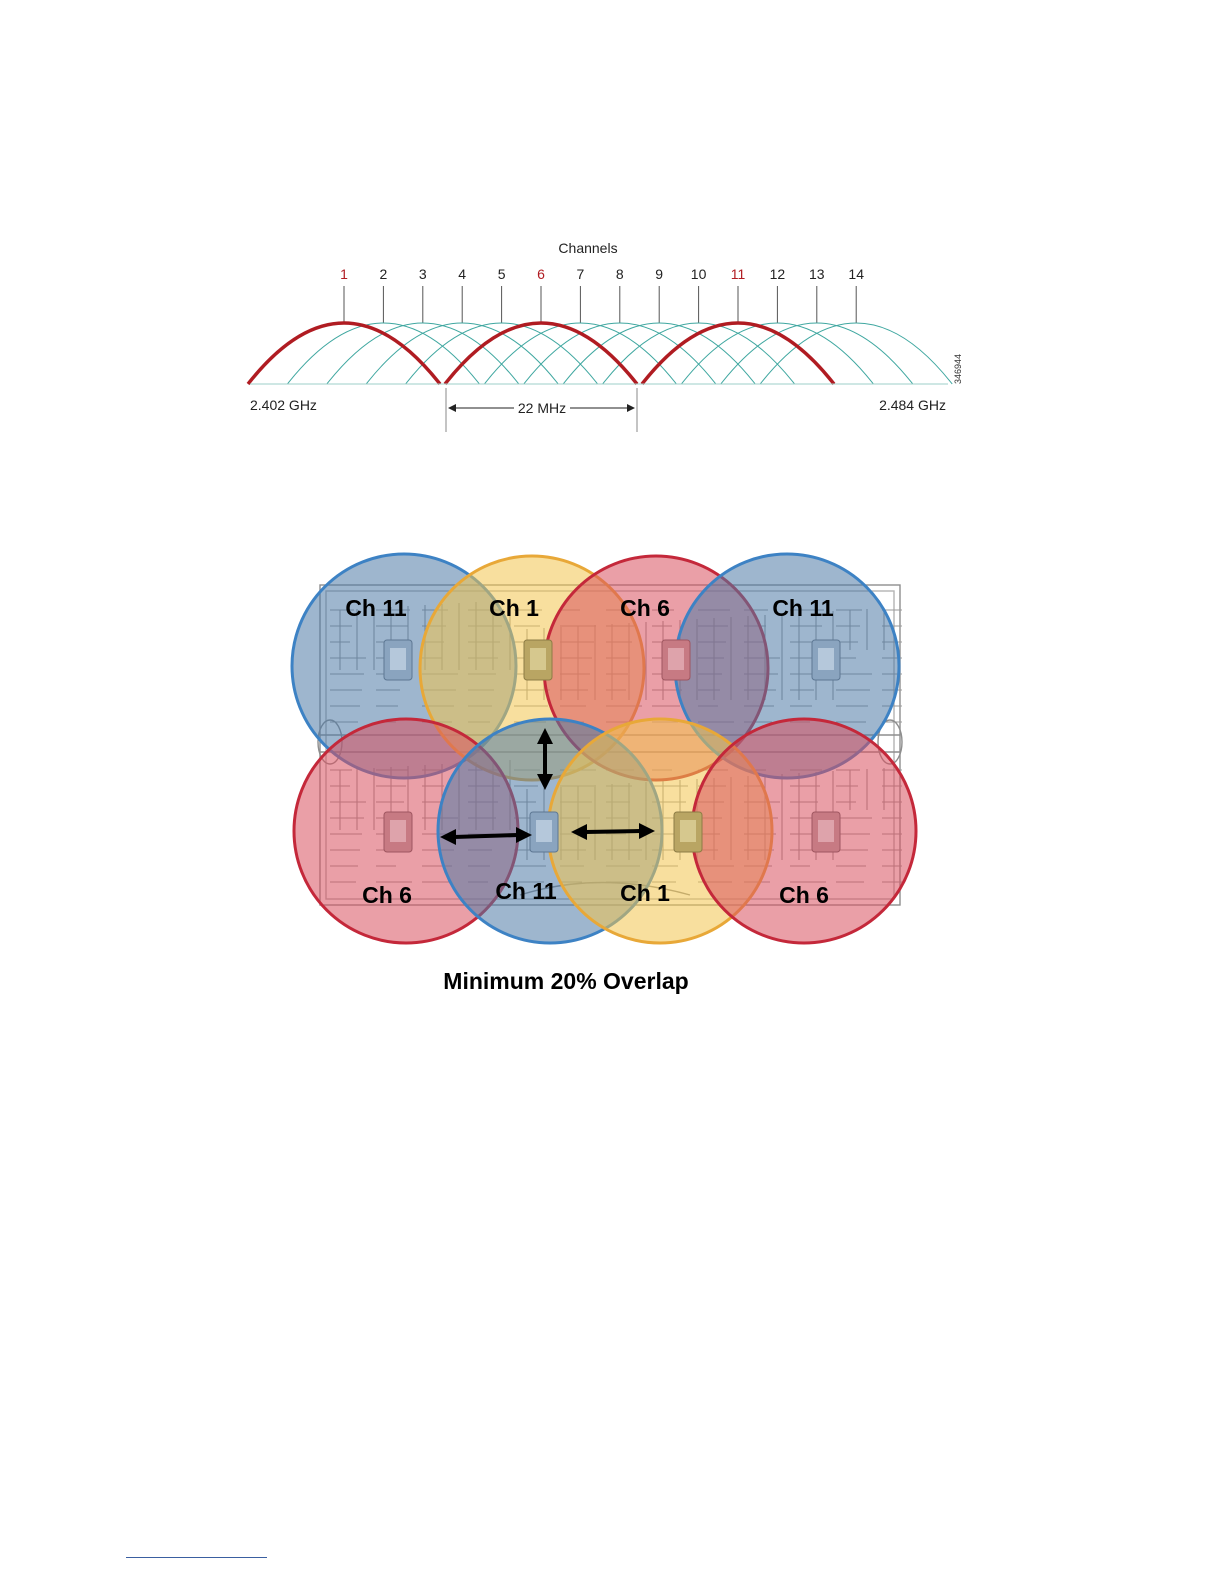 The image size is (1224, 1584). What do you see at coordinates (344, 274) in the screenshot?
I see `channel-label: 1` at bounding box center [344, 274].